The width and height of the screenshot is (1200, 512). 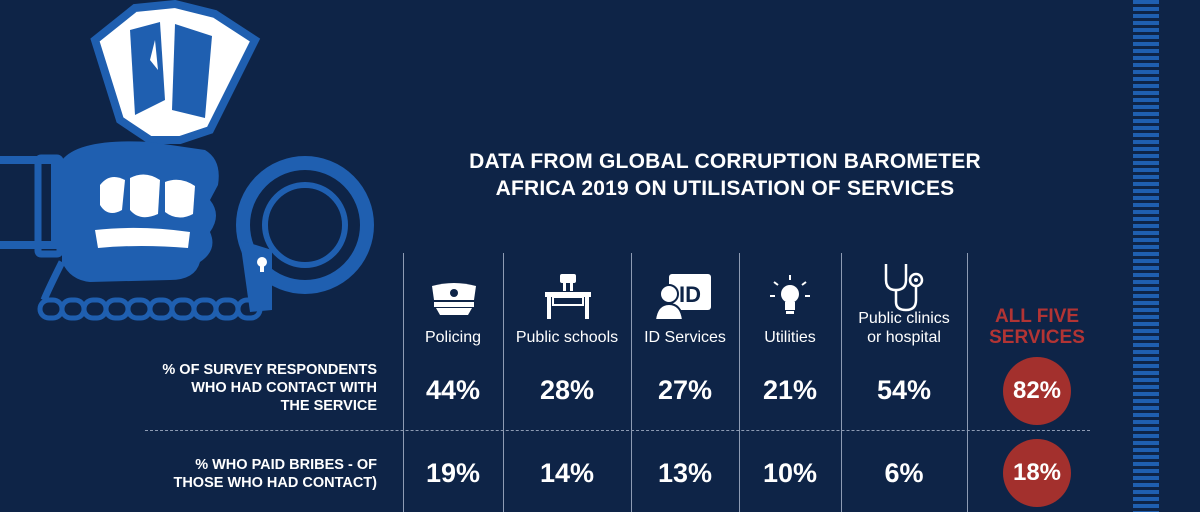 I want to click on row-label-line: WHO HAD CONTACT WITH, so click(x=284, y=388).